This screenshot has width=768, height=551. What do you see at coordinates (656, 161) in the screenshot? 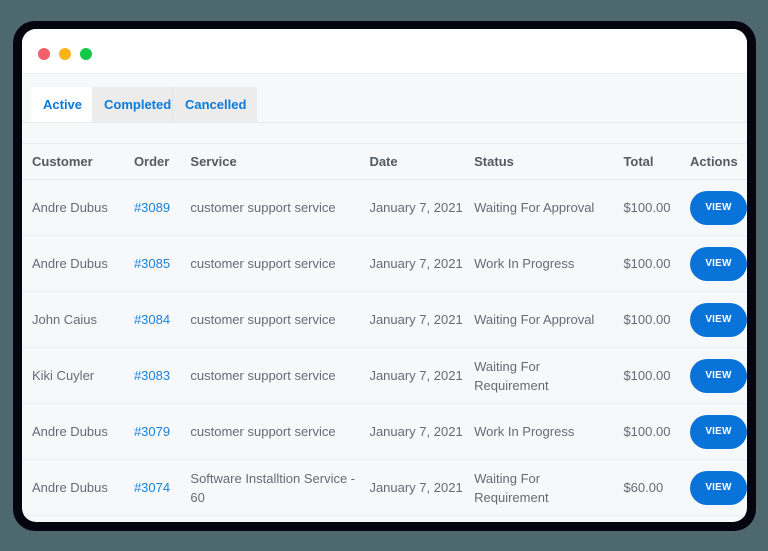
I see `column-header-total: Total` at bounding box center [656, 161].